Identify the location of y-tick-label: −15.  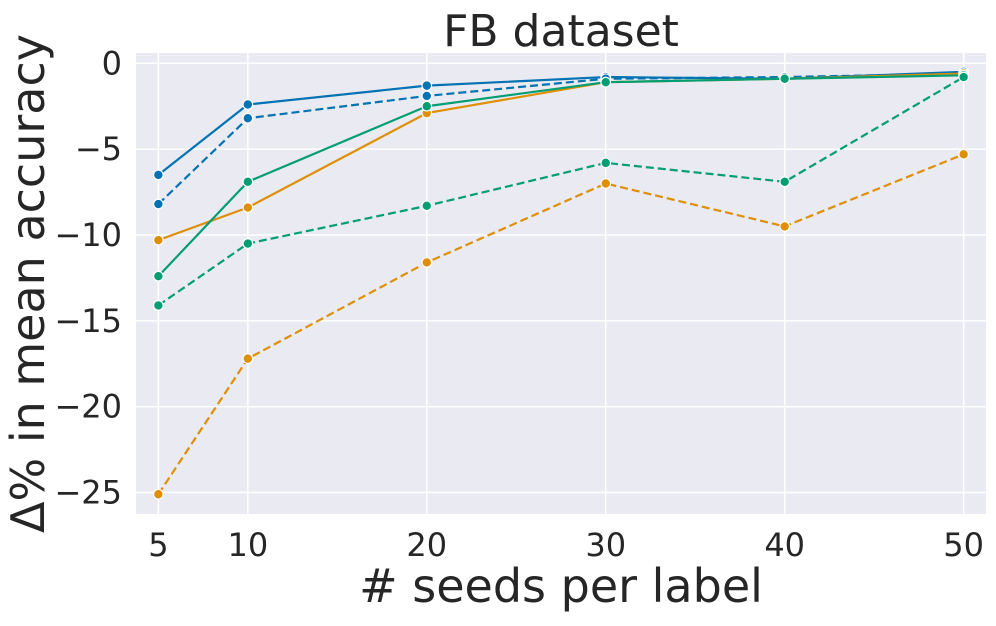
(88, 321).